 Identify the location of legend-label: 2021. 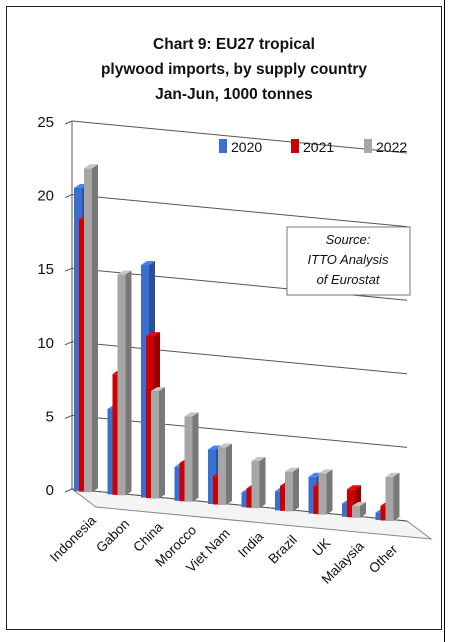
(318, 147).